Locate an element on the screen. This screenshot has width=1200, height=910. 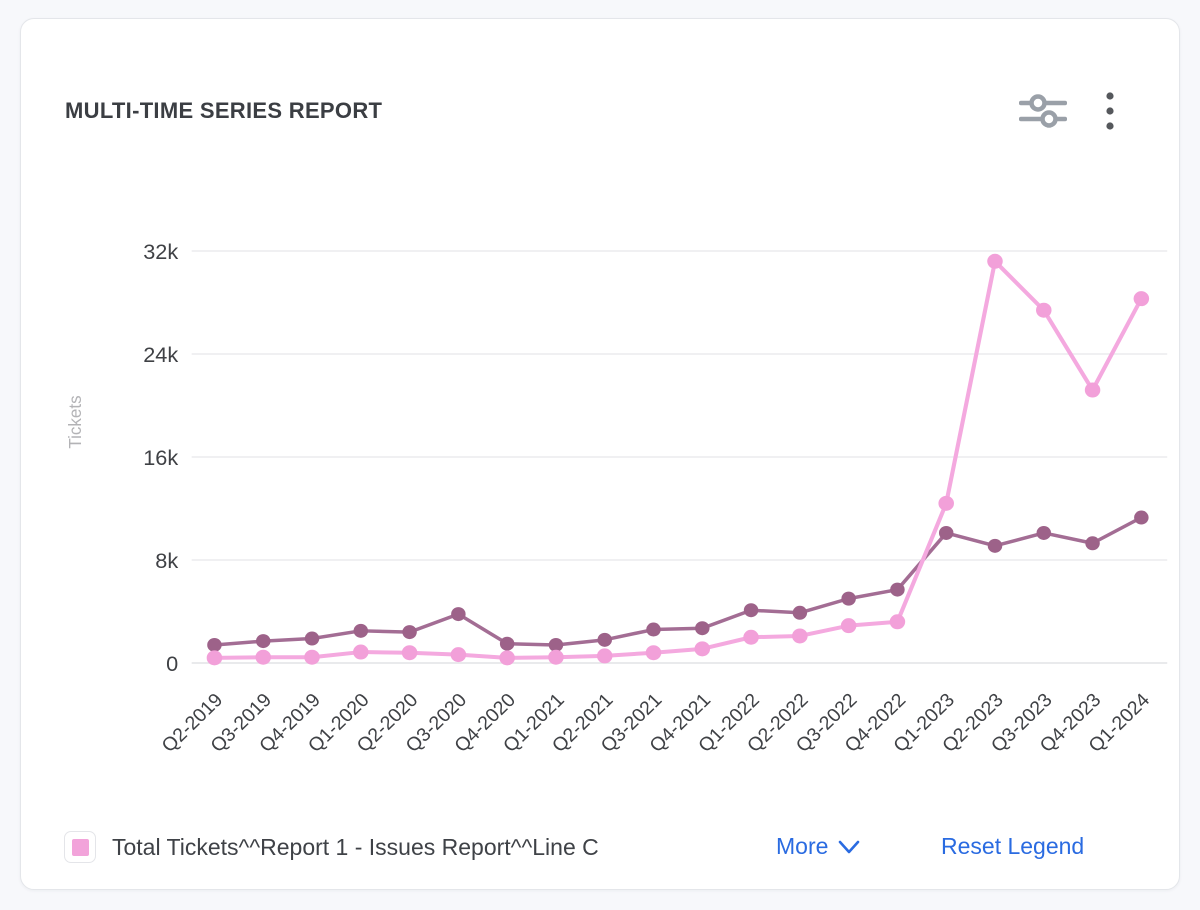
y-axis-title: Tickets is located at coordinates (75, 422).